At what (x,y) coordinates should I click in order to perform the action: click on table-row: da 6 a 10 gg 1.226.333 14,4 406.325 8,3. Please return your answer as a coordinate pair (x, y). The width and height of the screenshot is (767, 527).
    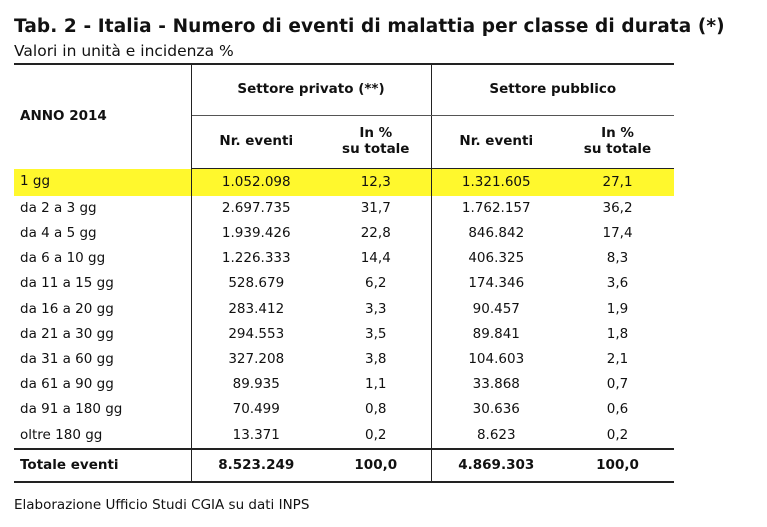
    Looking at the image, I should click on (344, 259).